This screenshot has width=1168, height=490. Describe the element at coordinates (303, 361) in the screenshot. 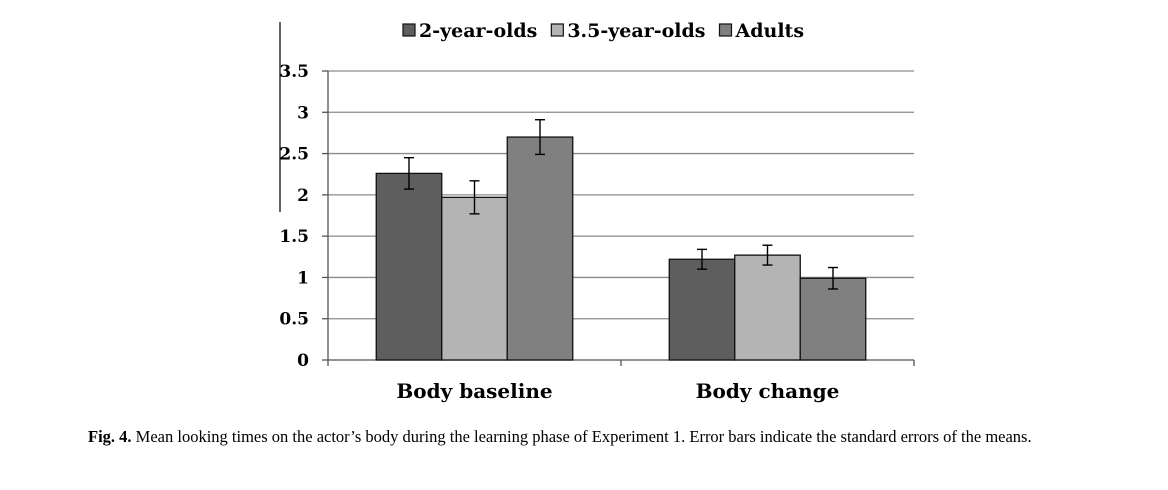

I see `y-tick-label: 0` at that location.